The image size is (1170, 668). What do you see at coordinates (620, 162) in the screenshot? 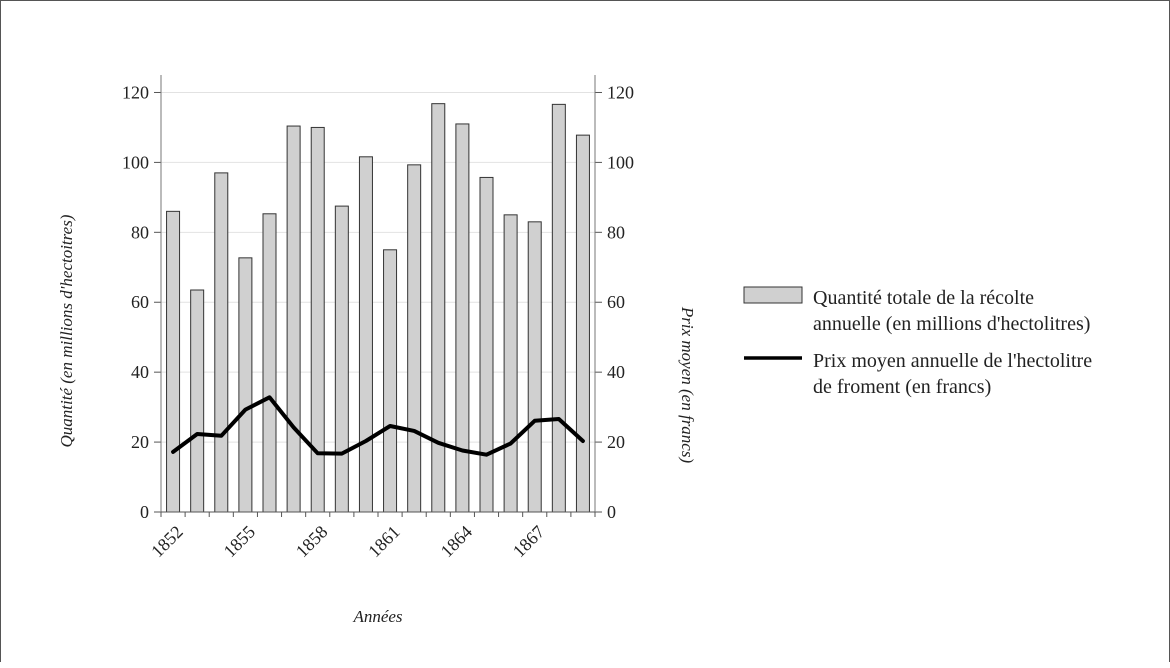
I see `y-right-tick-label: 100` at bounding box center [620, 162].